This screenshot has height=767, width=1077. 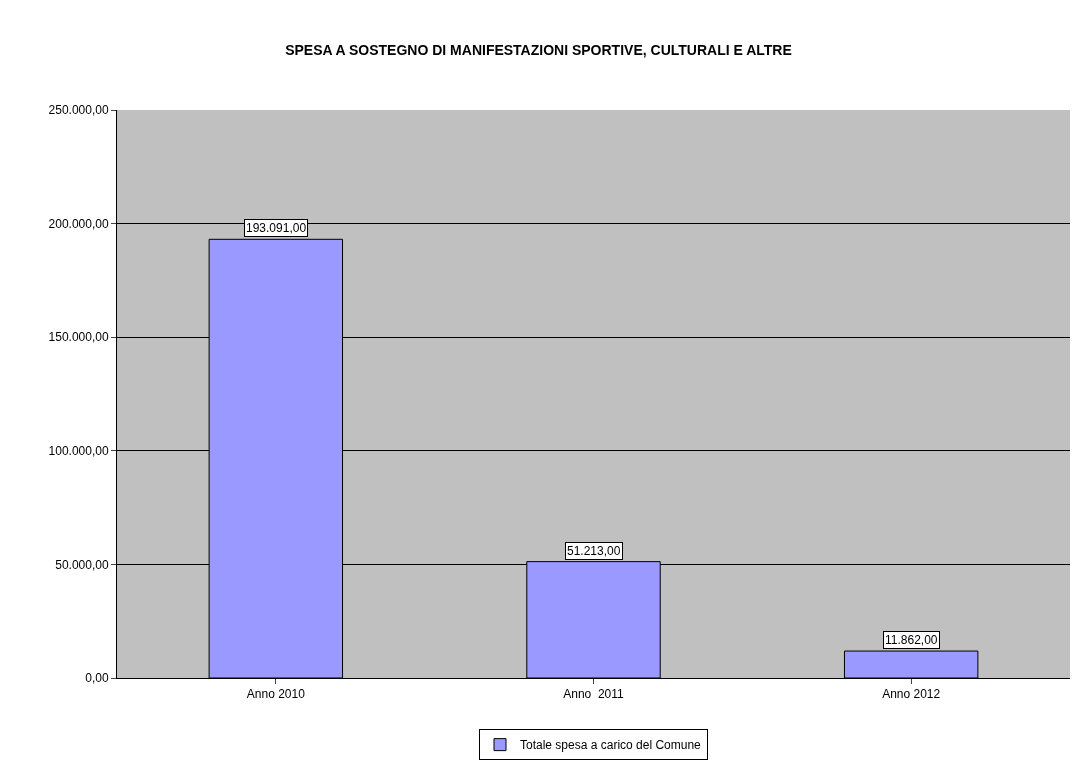 I want to click on legend-label: Totale spesa a carico del Comune, so click(x=611, y=745).